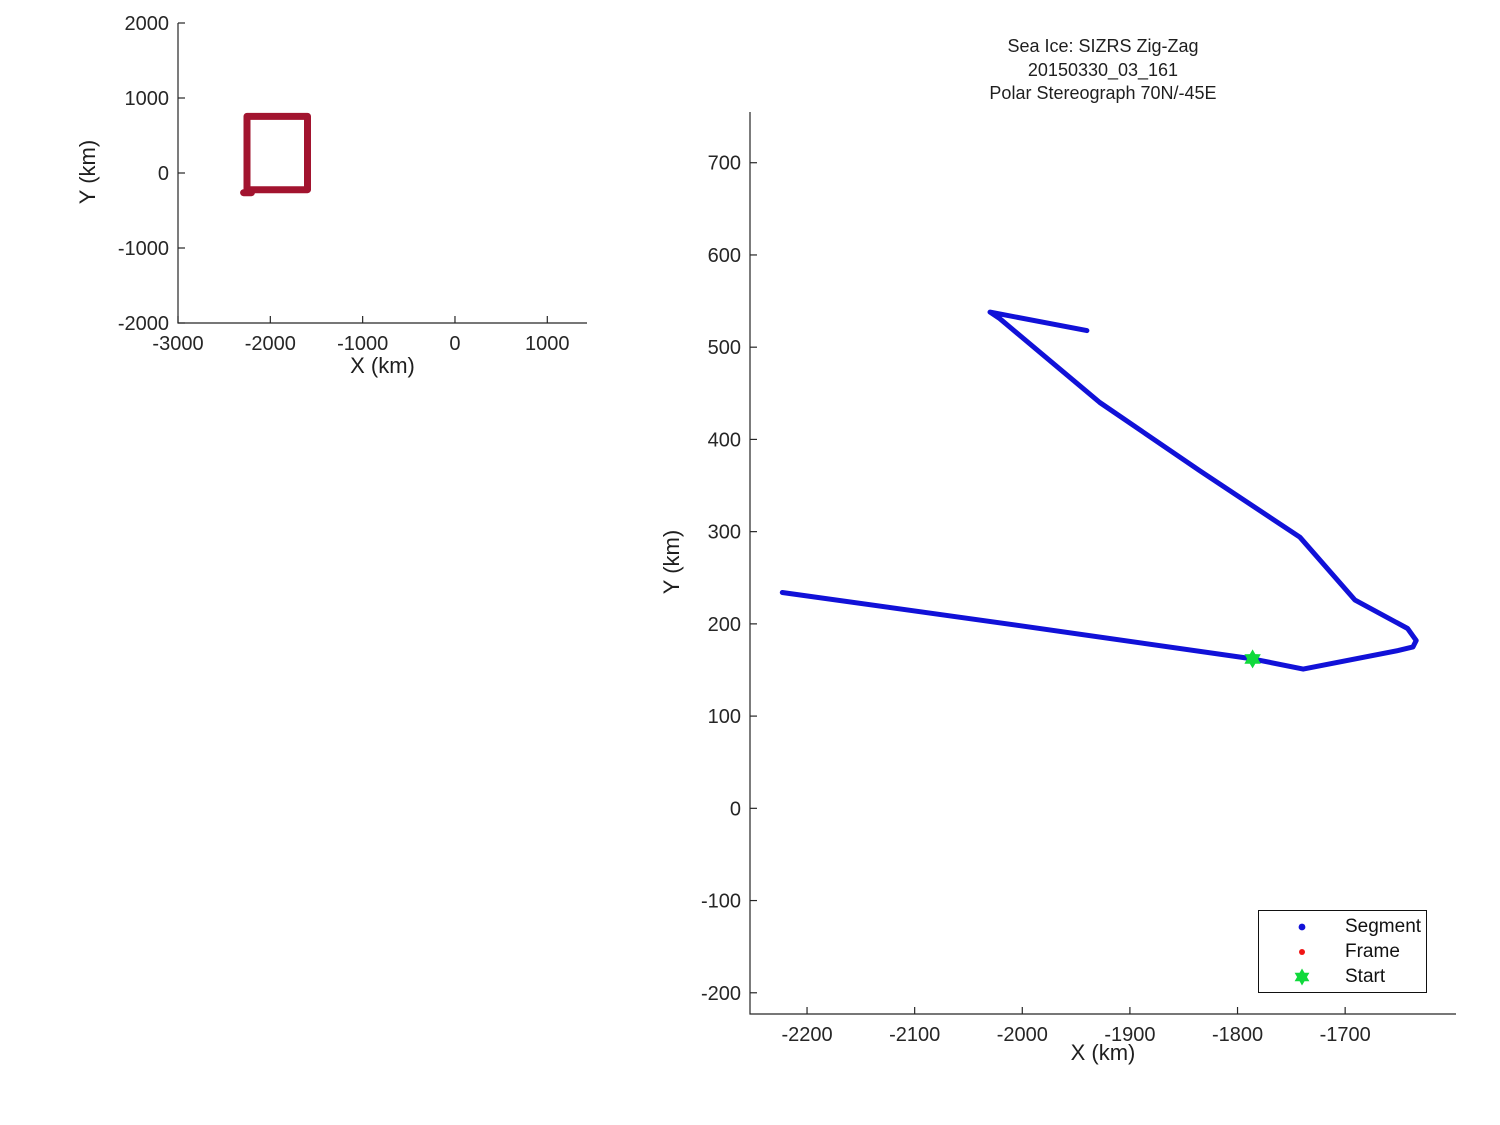  What do you see at coordinates (724, 348) in the screenshot?
I see `y-tick-label: 500` at bounding box center [724, 348].